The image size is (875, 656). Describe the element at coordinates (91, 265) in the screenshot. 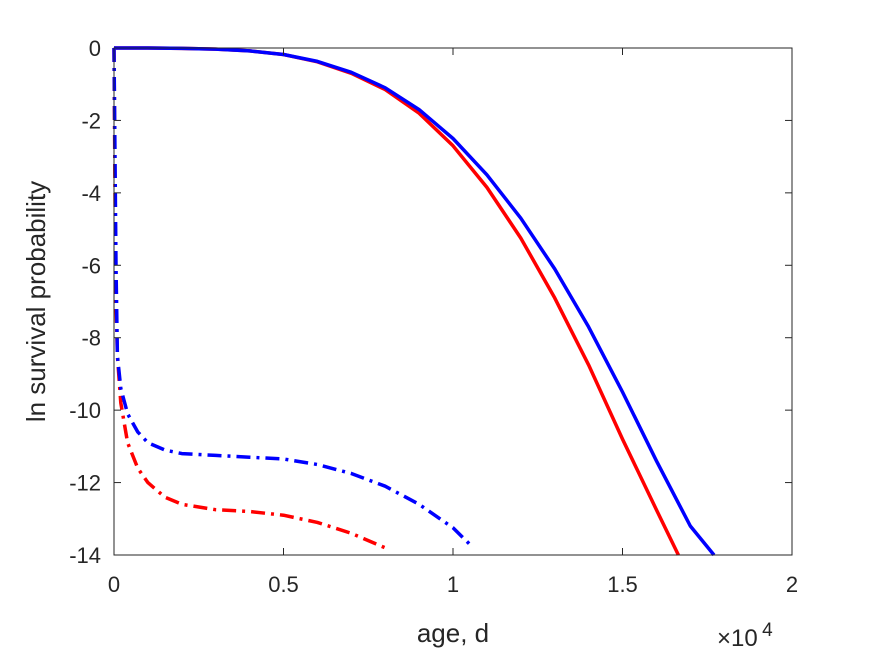

I see `y-tick-label: -6` at that location.